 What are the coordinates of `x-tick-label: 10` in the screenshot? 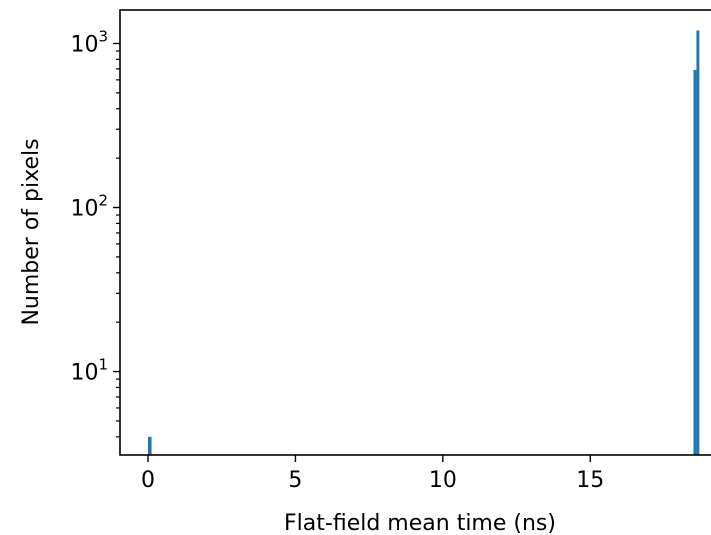 It's located at (443, 480).